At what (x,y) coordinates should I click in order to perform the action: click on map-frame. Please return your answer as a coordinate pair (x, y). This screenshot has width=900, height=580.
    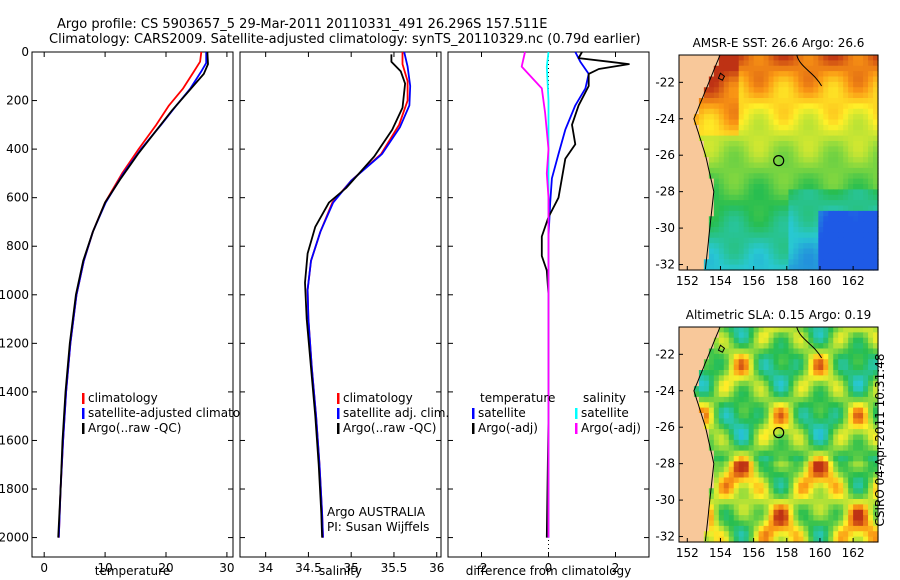
    Looking at the image, I should click on (778, 162).